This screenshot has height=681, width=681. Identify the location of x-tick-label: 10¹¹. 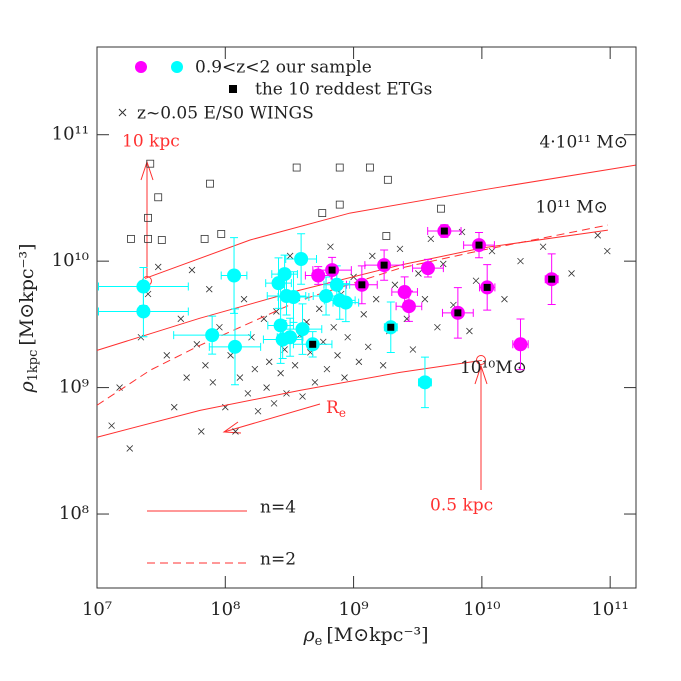
(609, 609).